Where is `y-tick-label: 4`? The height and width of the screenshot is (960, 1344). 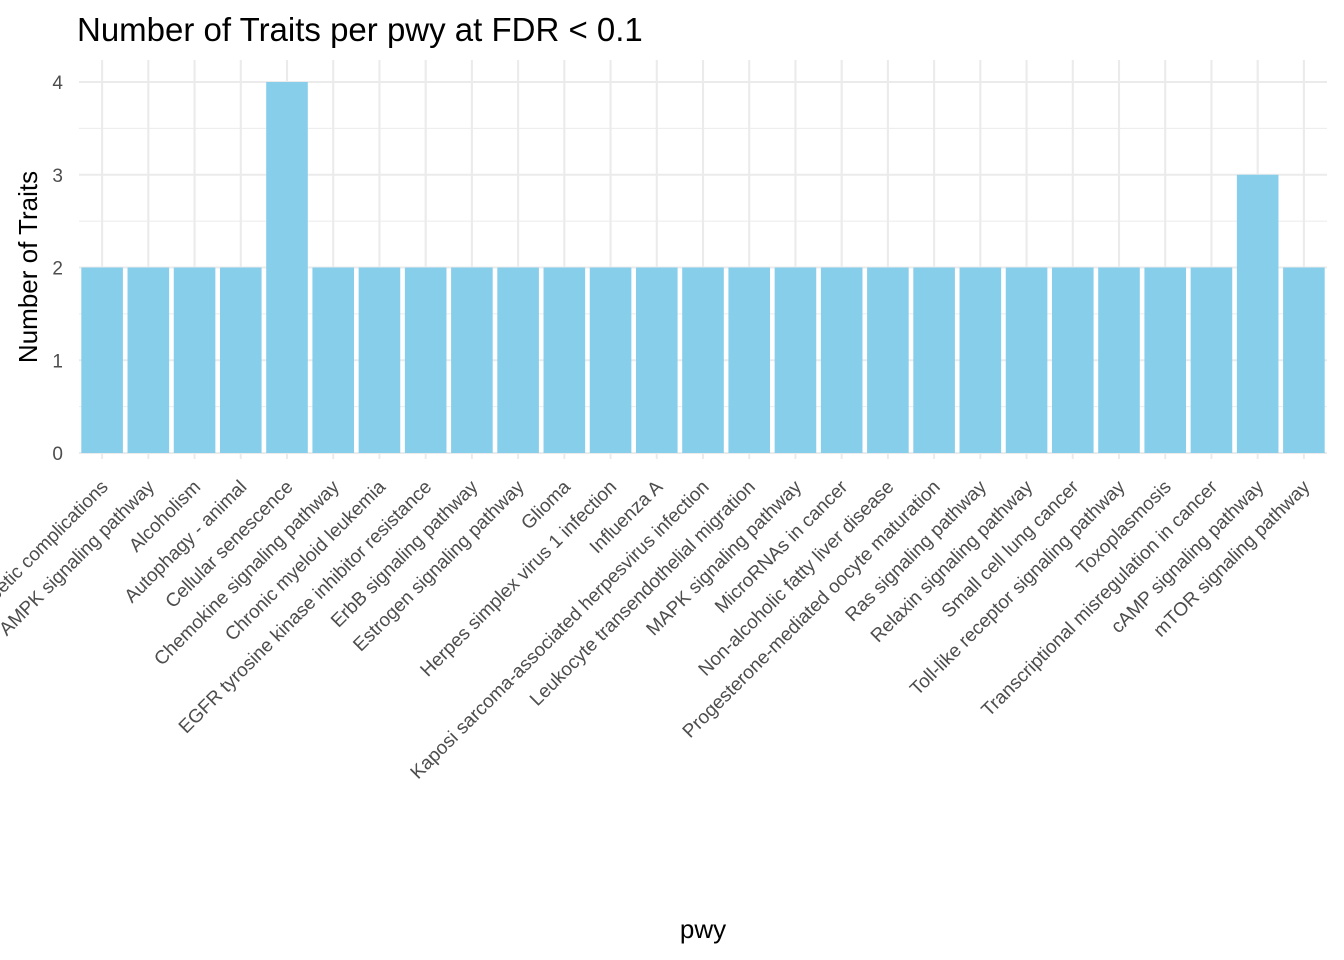 y-tick-label: 4 is located at coordinates (57, 83).